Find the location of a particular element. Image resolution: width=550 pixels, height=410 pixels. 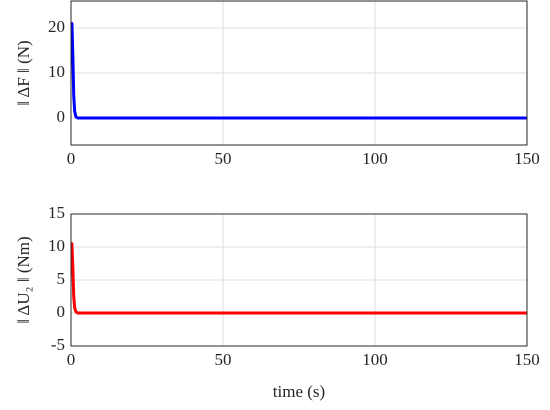

y-axis-label: ‖ ΔU₂ ‖ (Nm) is located at coordinates (23, 279).